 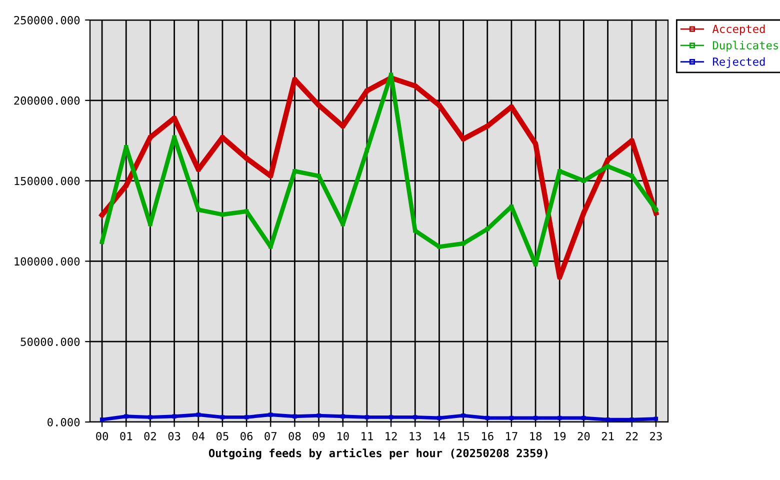 What do you see at coordinates (739, 62) in the screenshot?
I see `legend-label: Rejected` at bounding box center [739, 62].